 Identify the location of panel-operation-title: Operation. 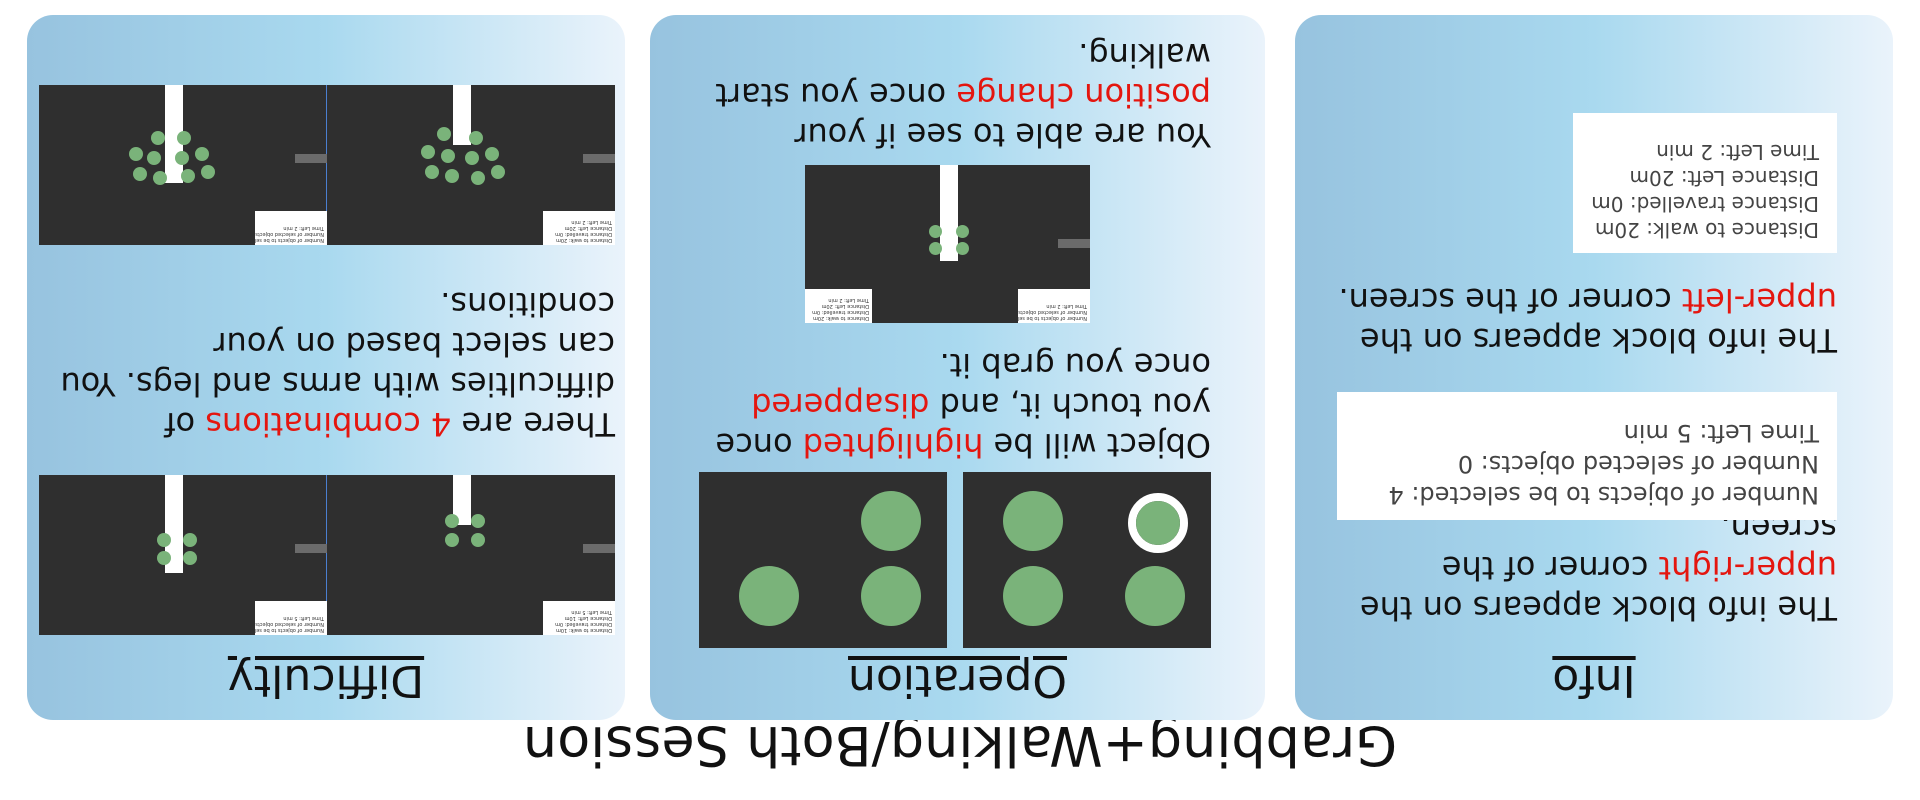
(957, 680).